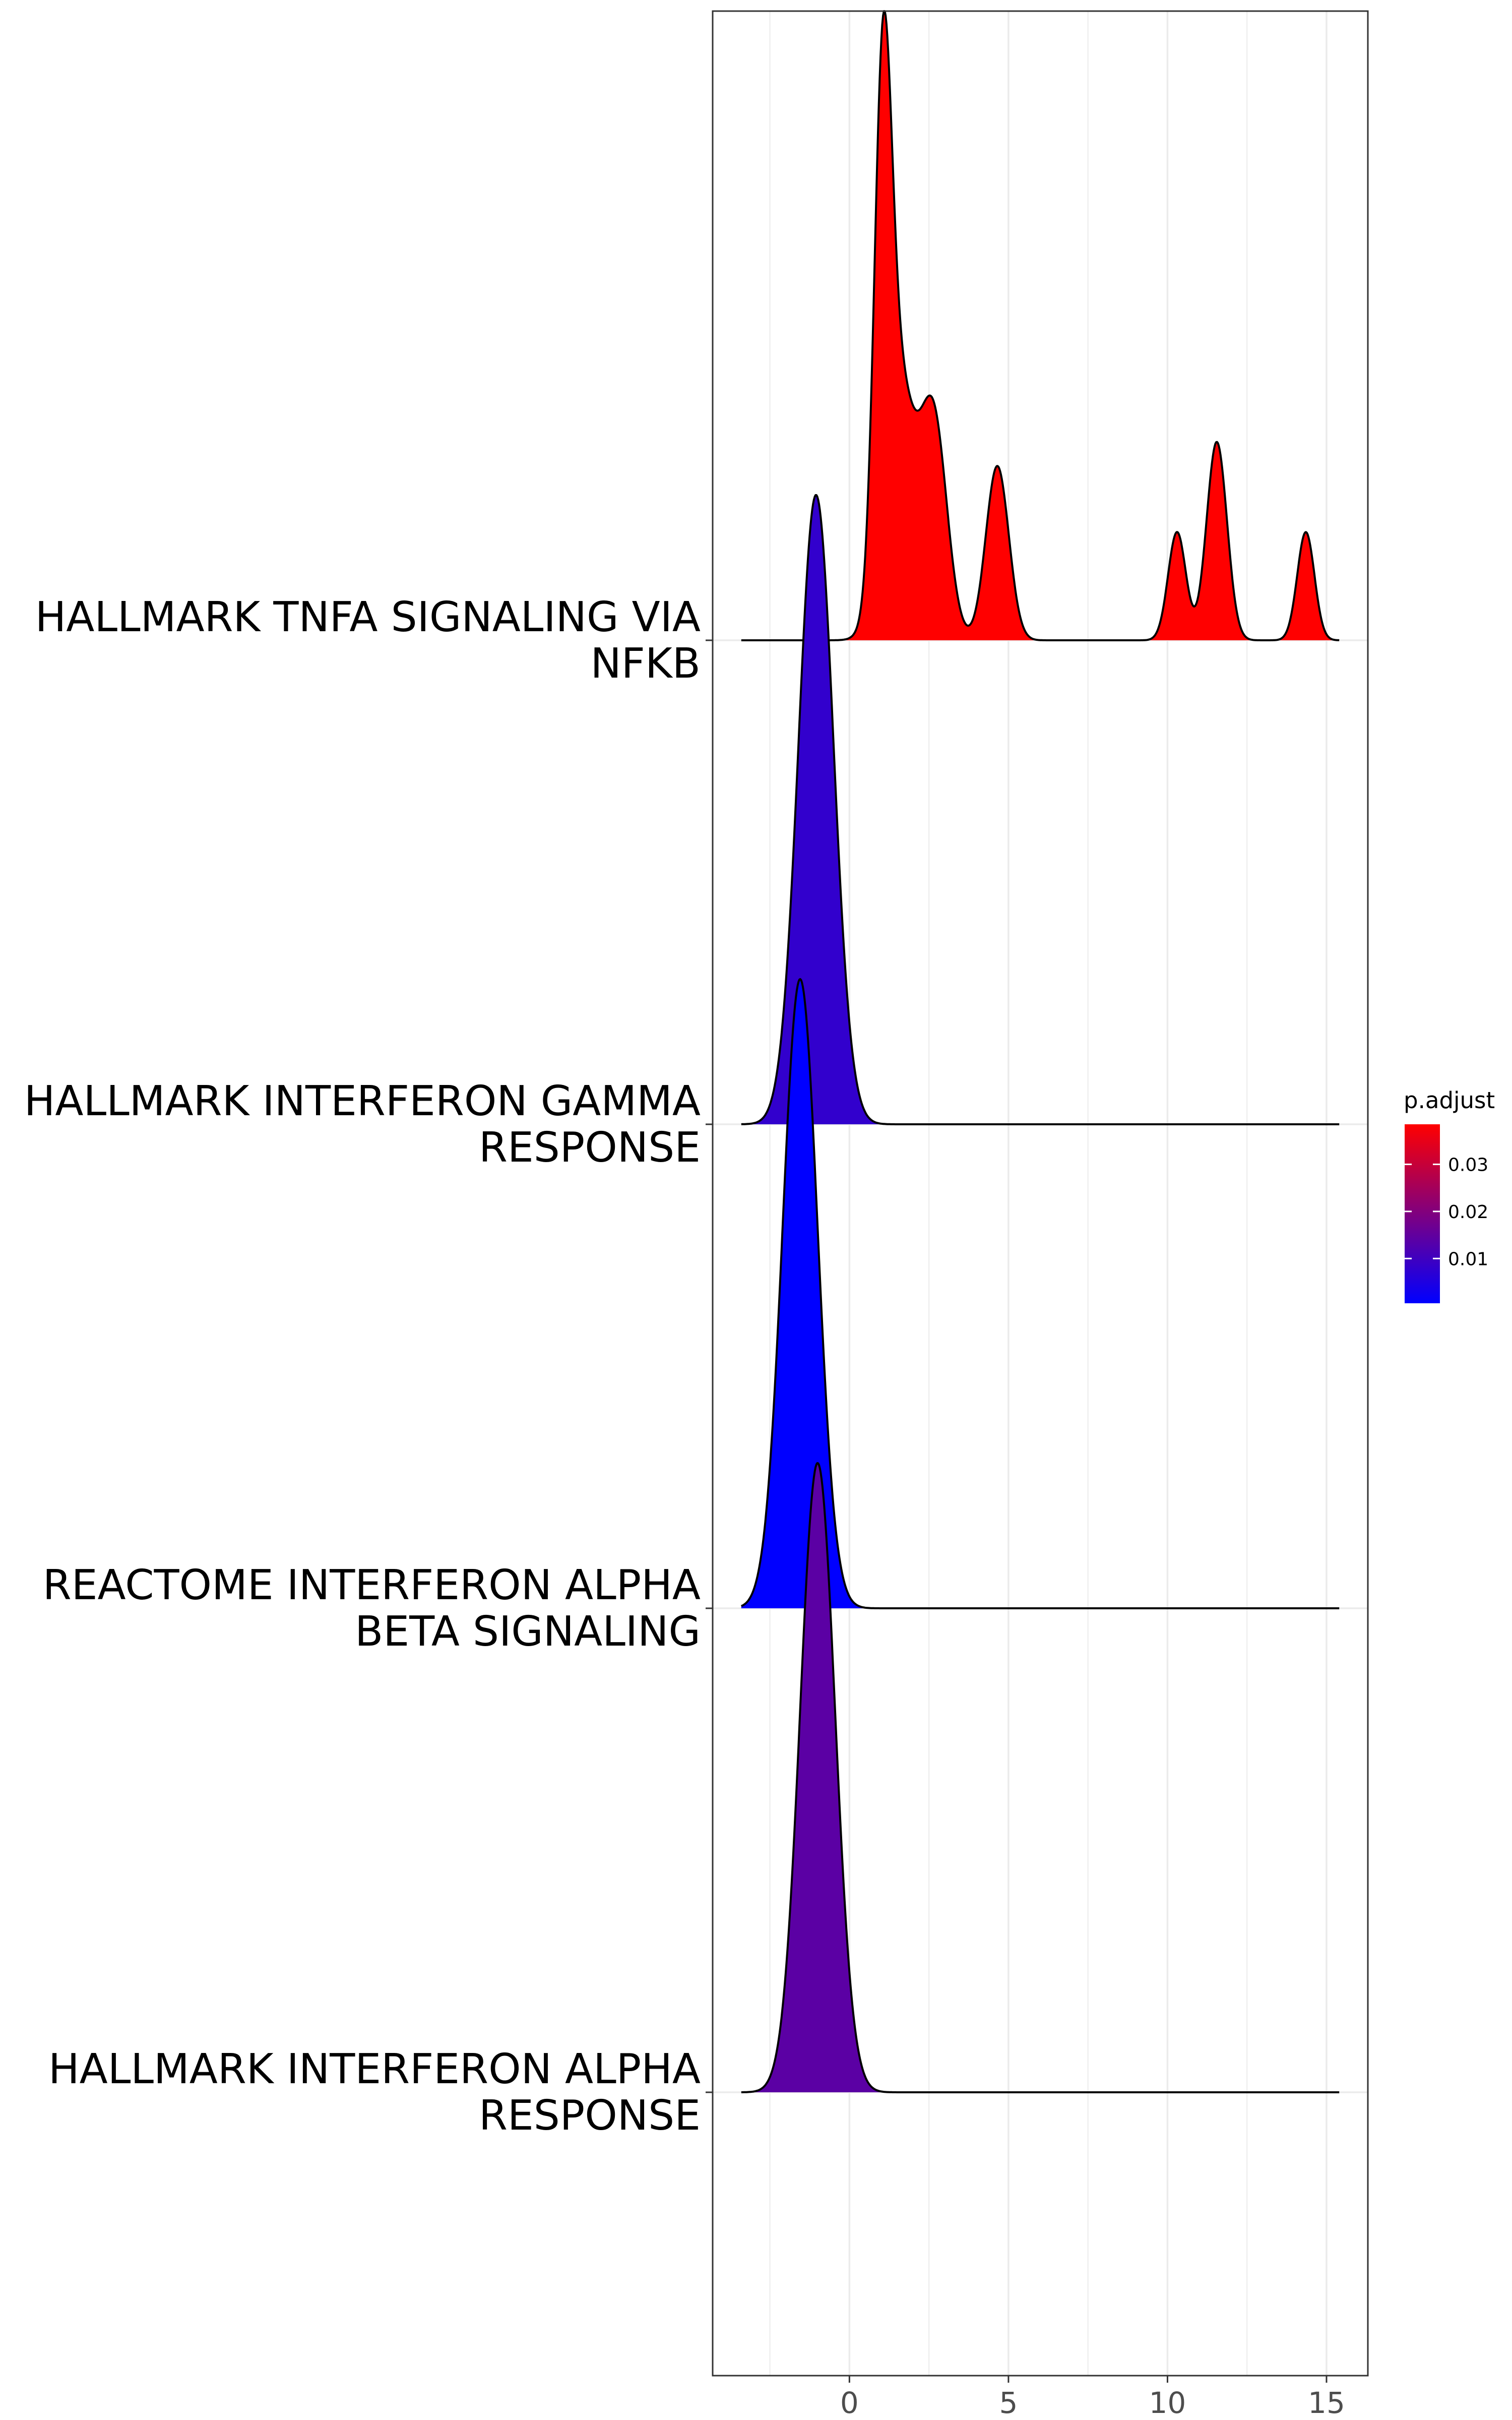 Image resolution: width=1512 pixels, height=2420 pixels. What do you see at coordinates (1092, 2398) in the screenshot?
I see `x-axis: 0 5 10 15` at bounding box center [1092, 2398].